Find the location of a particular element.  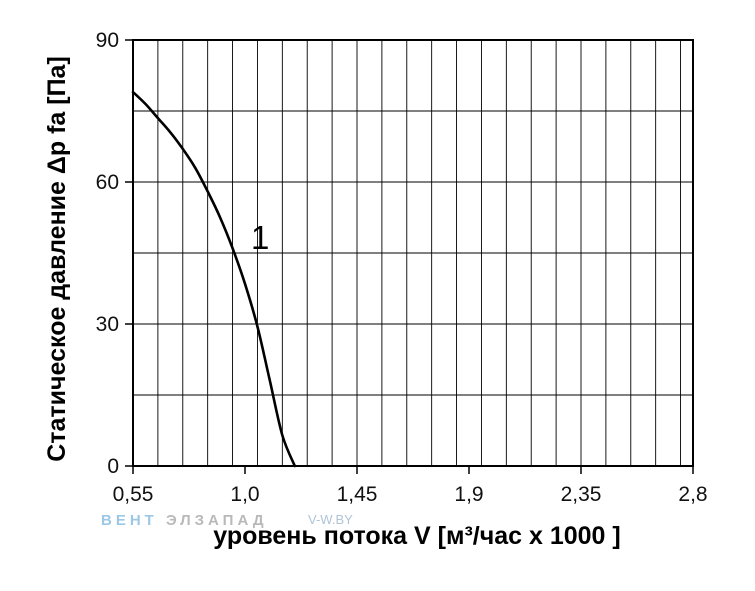

y-tick-label: 90 is located at coordinates (107, 40).